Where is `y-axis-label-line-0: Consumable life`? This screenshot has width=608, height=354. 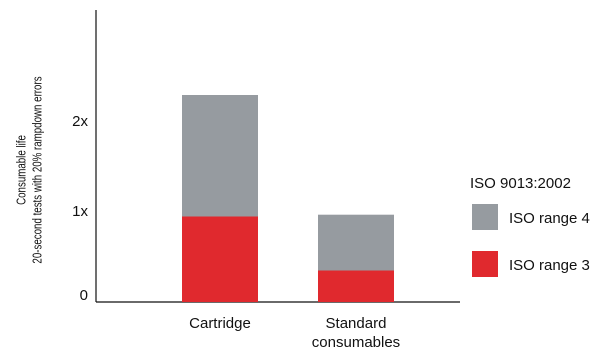 y-axis-label-line-0: Consumable life is located at coordinates (21, 170).